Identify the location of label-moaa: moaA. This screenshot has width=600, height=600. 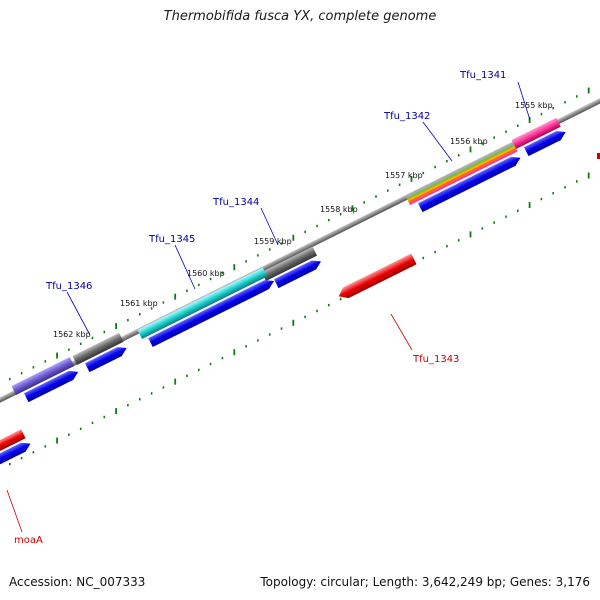
(28, 540).